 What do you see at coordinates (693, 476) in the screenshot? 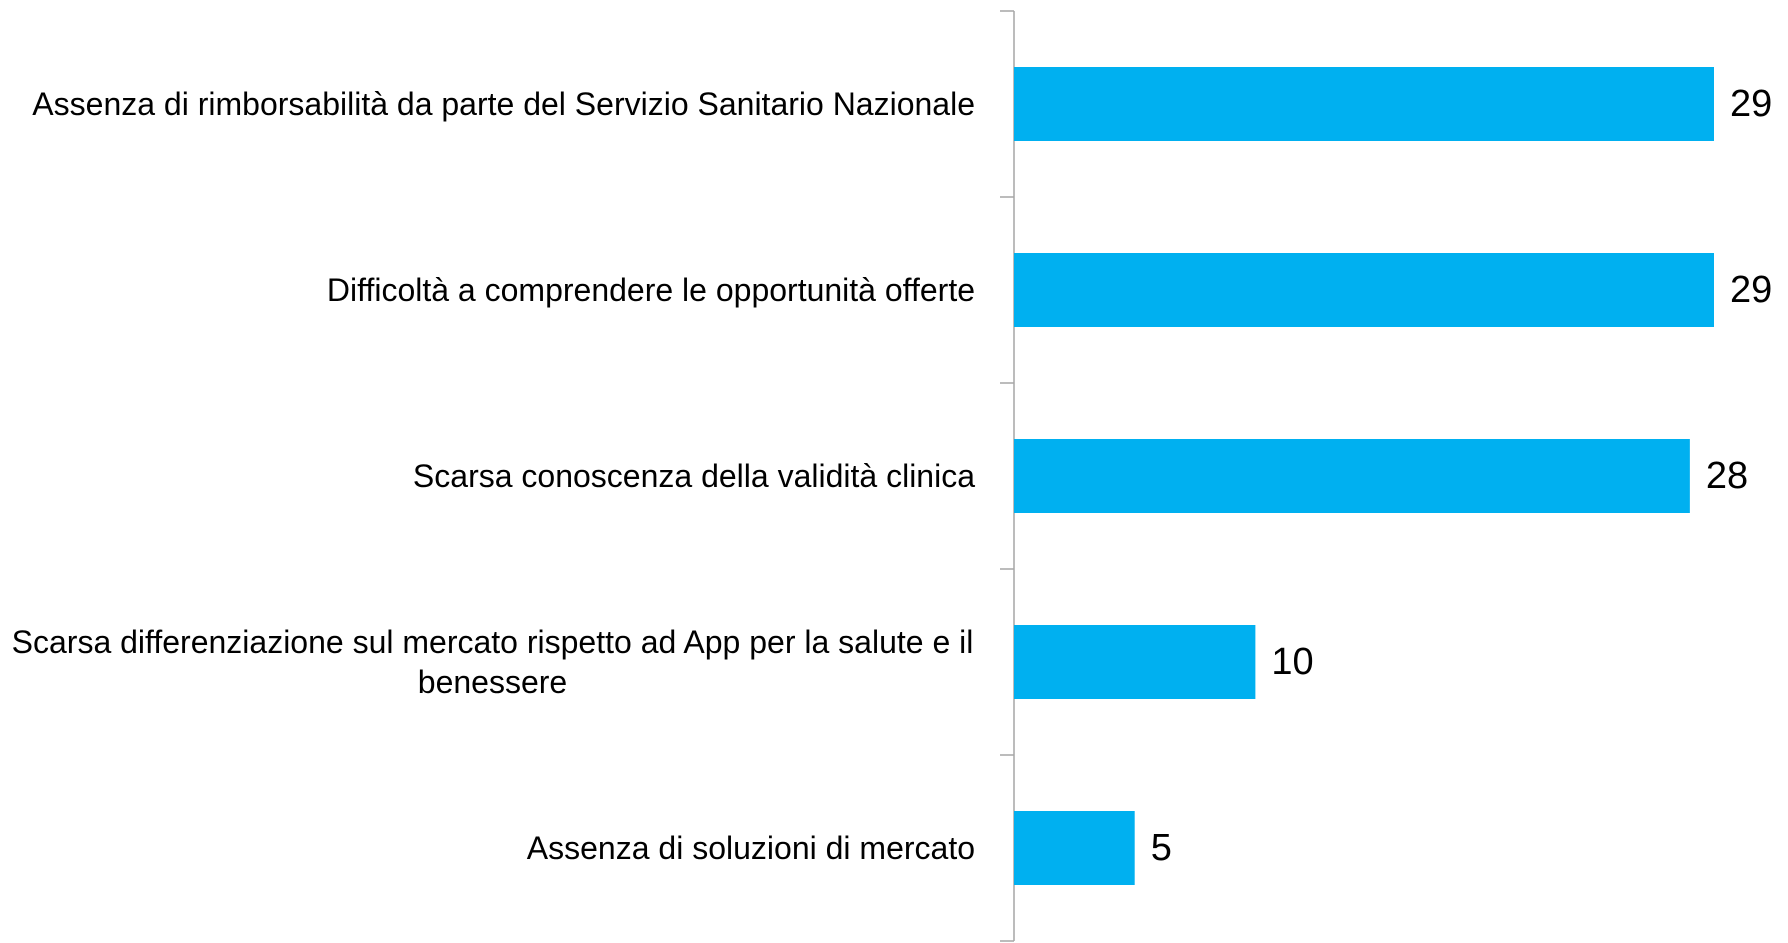
I see `category-label: Scarsa conoscenza della validità clinica` at bounding box center [693, 476].